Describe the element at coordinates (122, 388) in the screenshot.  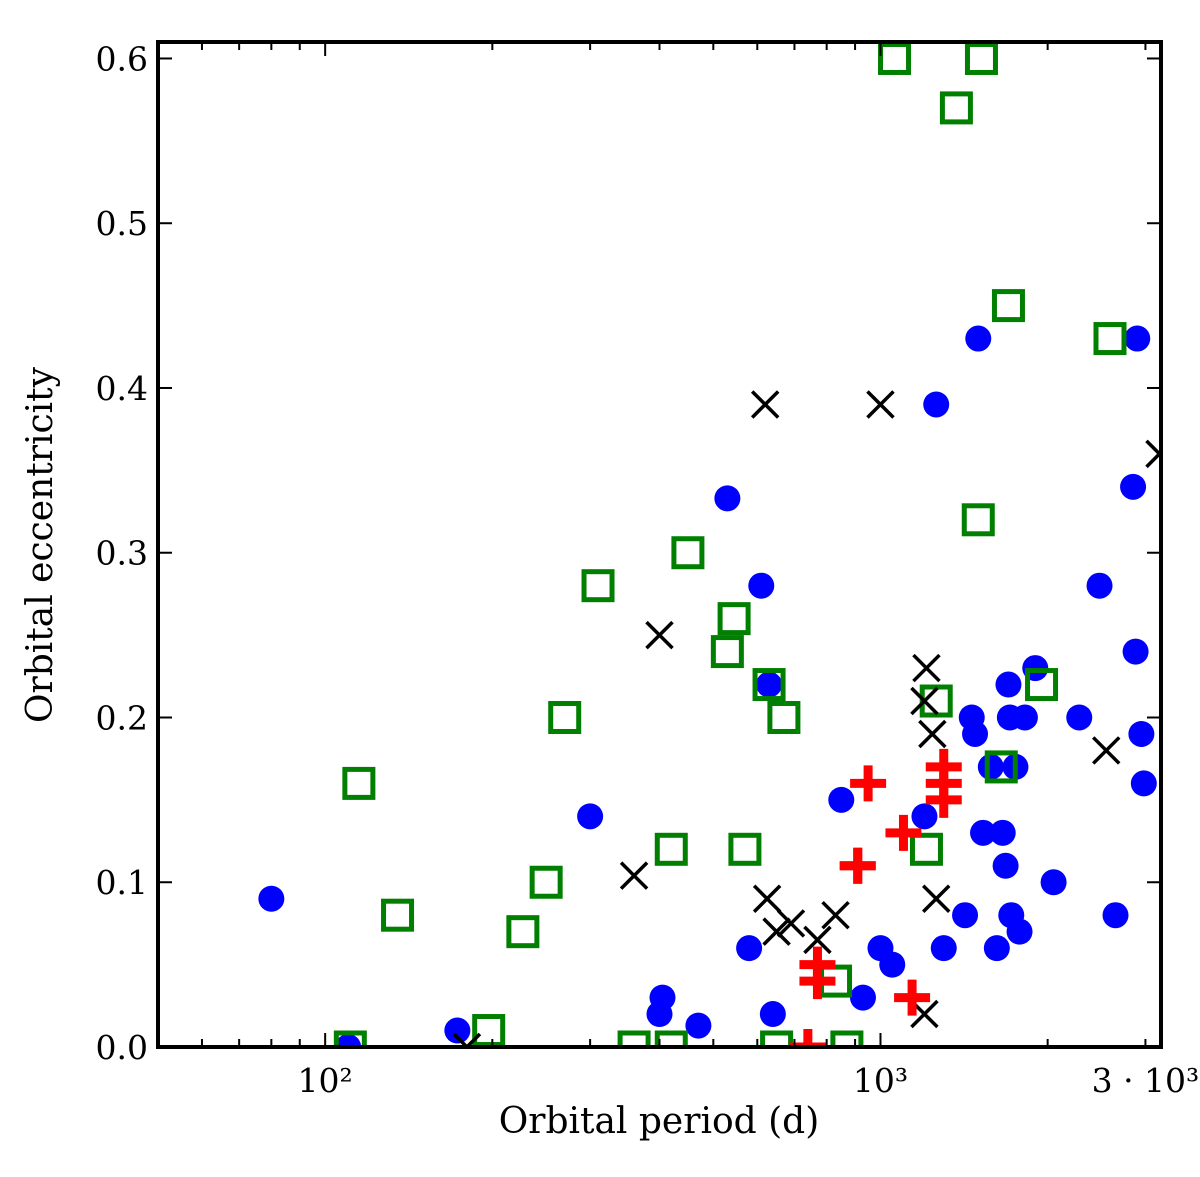
I see `y-tick-label: 0.4` at that location.